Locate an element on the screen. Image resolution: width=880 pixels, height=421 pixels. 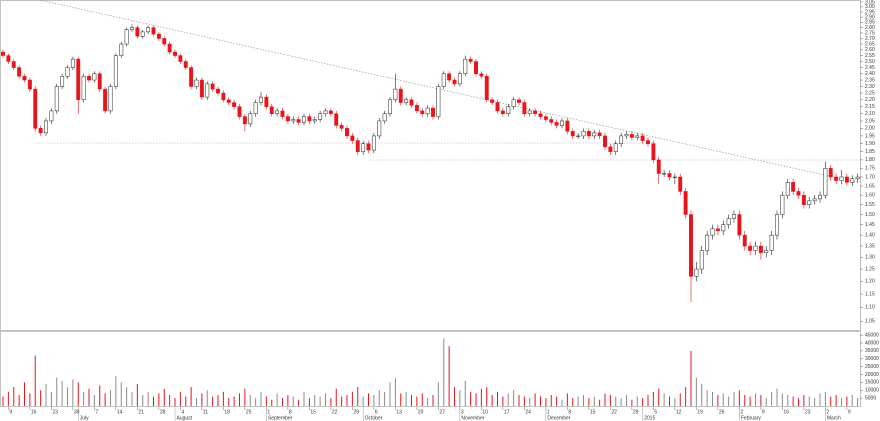
x-tick-label: 1 is located at coordinates (548, 412).